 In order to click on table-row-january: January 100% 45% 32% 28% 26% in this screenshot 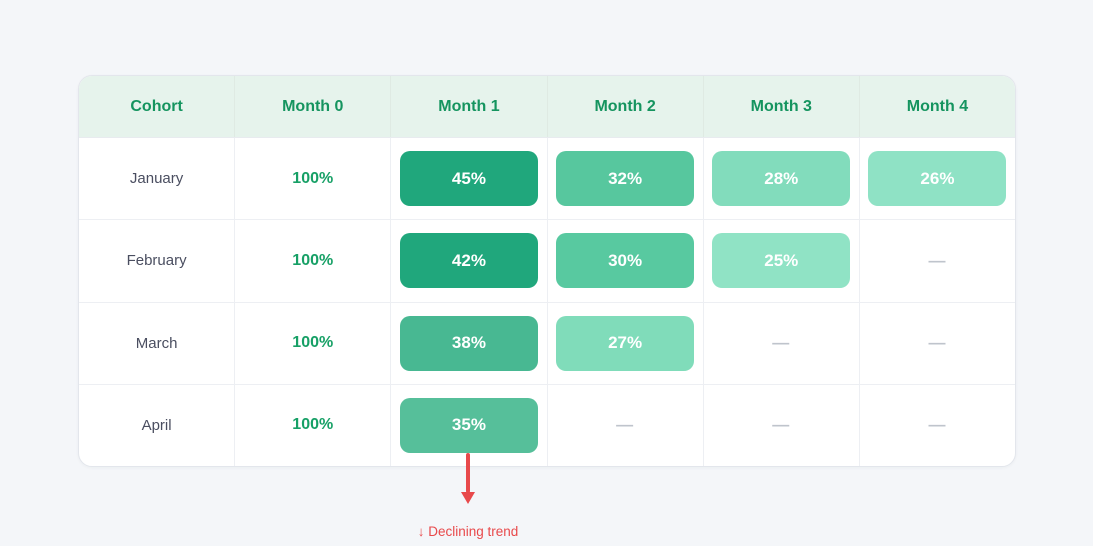, I will do `click(547, 179)`.